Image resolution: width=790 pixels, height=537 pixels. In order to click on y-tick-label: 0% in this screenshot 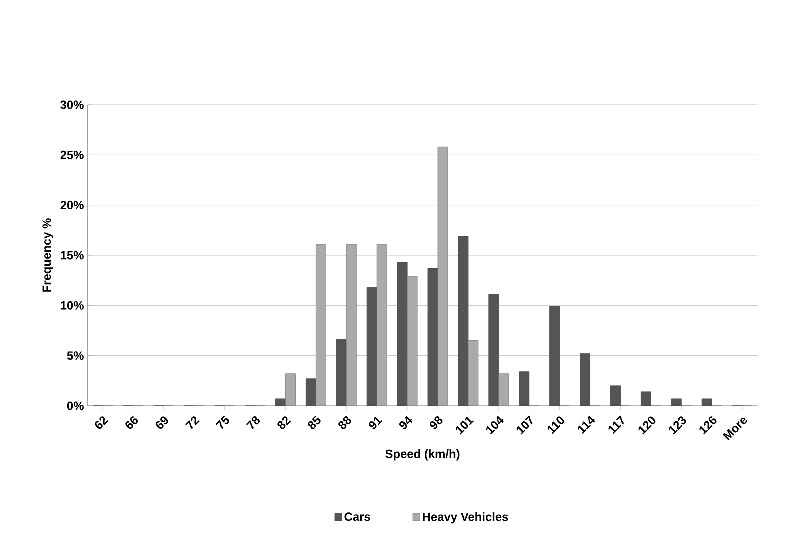, I will do `click(75, 406)`.